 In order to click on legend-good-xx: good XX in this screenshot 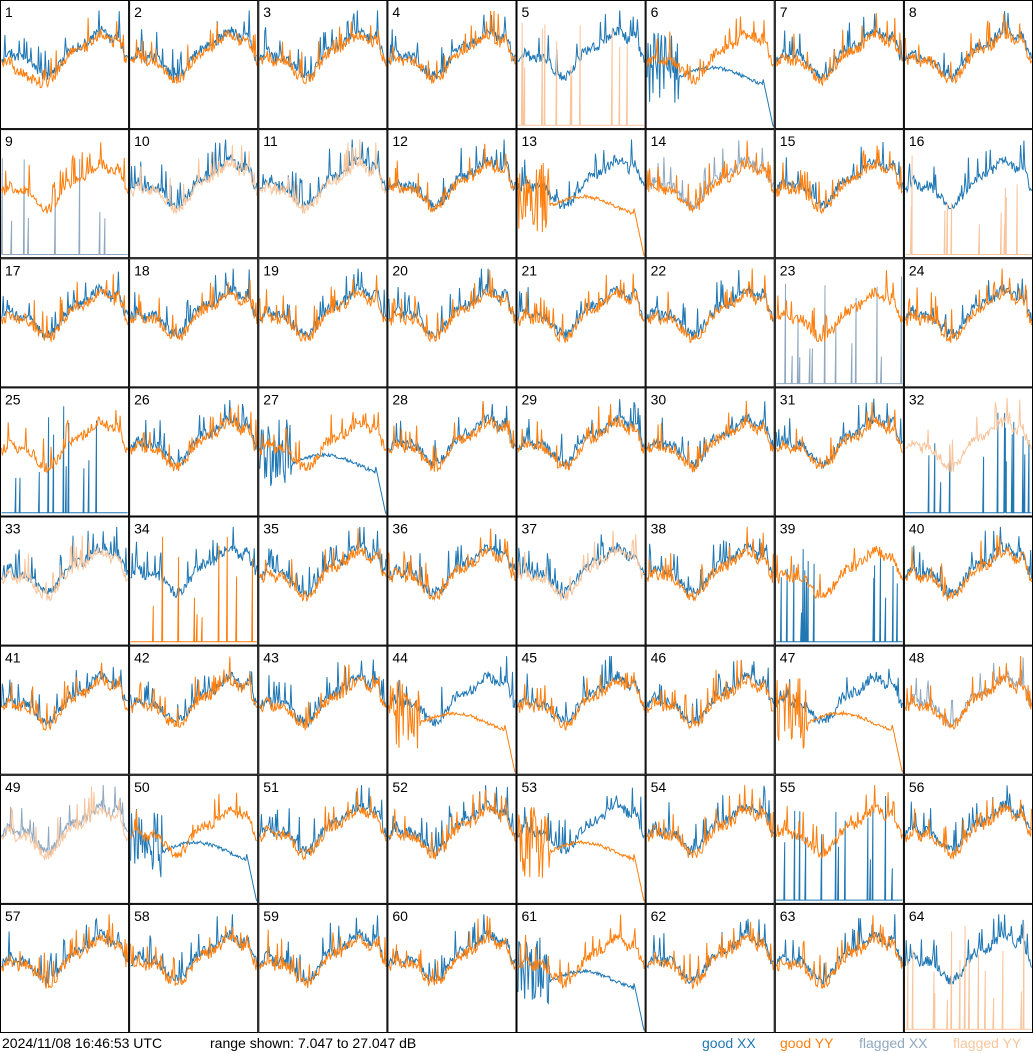, I will do `click(729, 1043)`.